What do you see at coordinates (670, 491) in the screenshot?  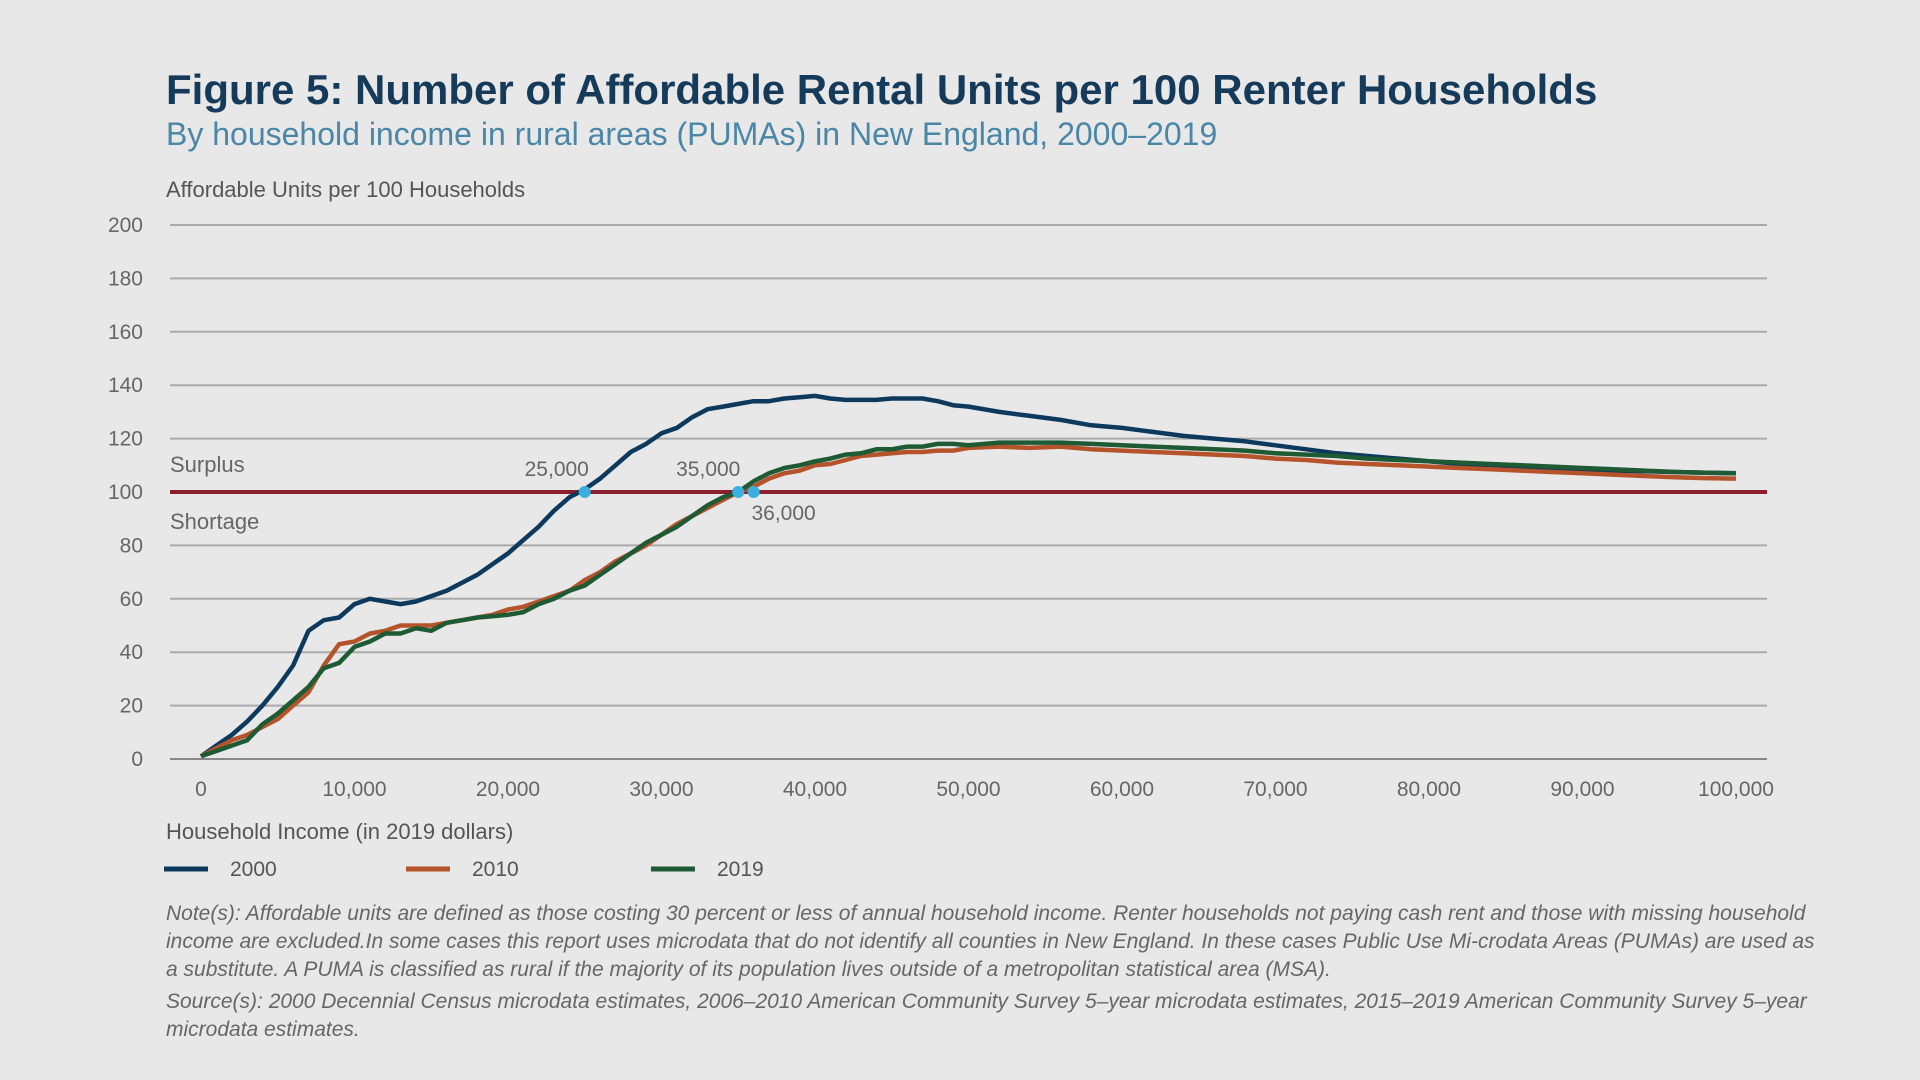 I see `annotations: 25,000 35,000 36,000` at bounding box center [670, 491].